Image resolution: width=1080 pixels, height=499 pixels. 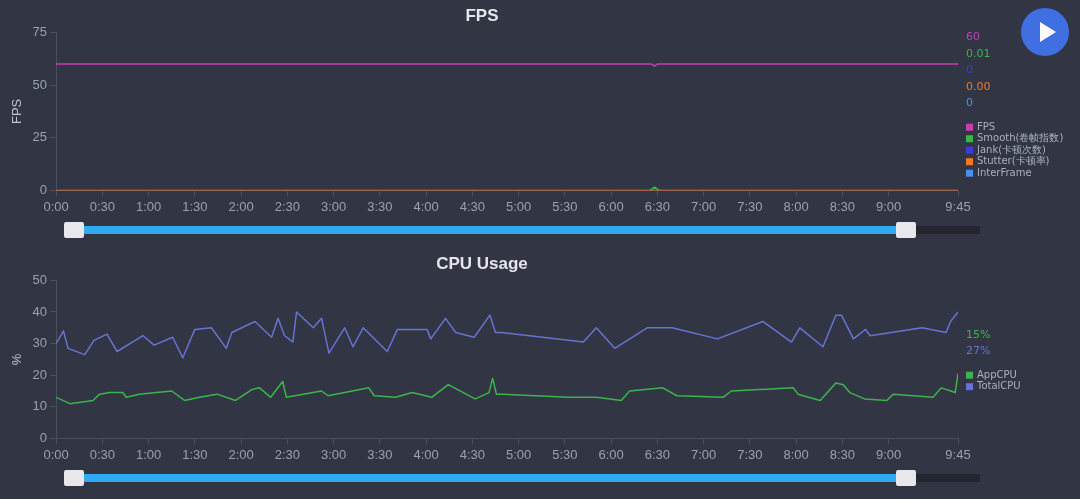 I want to click on legend-label: FPS, so click(x=986, y=126).